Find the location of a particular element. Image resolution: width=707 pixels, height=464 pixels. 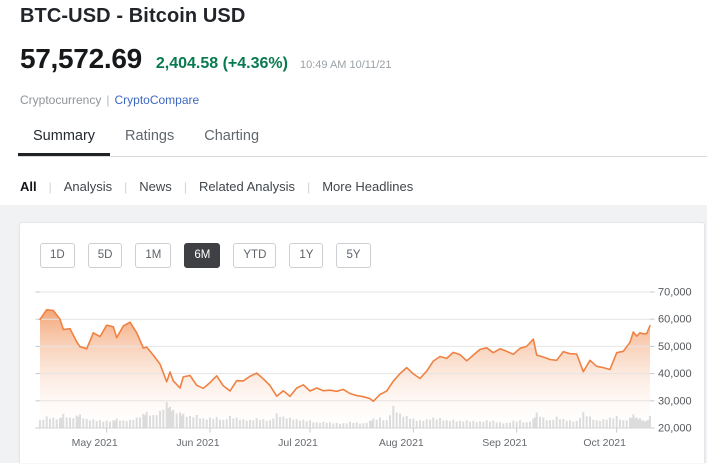

tab-bar-wrap: Summary Ratings Charting is located at coordinates (353, 141).